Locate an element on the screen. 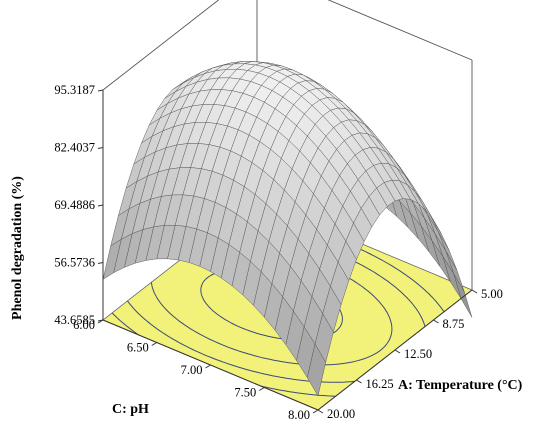 This screenshot has width=550, height=435. surface-cell is located at coordinates (316, 370).